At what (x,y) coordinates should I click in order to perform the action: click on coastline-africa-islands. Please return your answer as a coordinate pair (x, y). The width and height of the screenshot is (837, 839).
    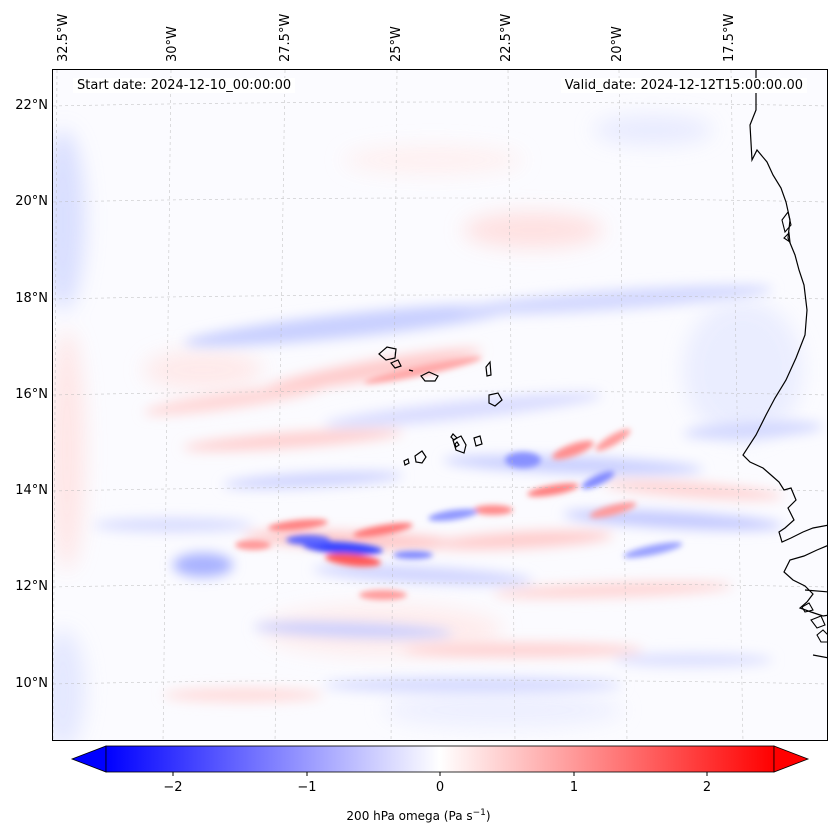
    Looking at the image, I should click on (804, 426).